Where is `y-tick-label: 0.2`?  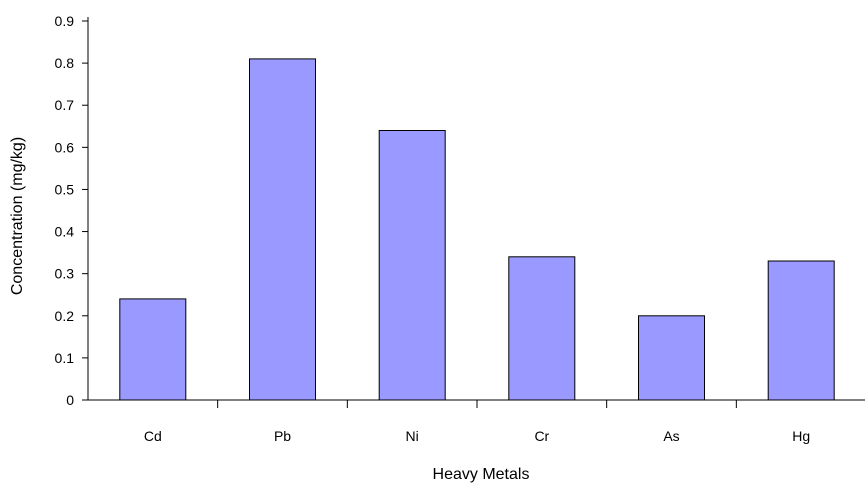
y-tick-label: 0.2 is located at coordinates (65, 316).